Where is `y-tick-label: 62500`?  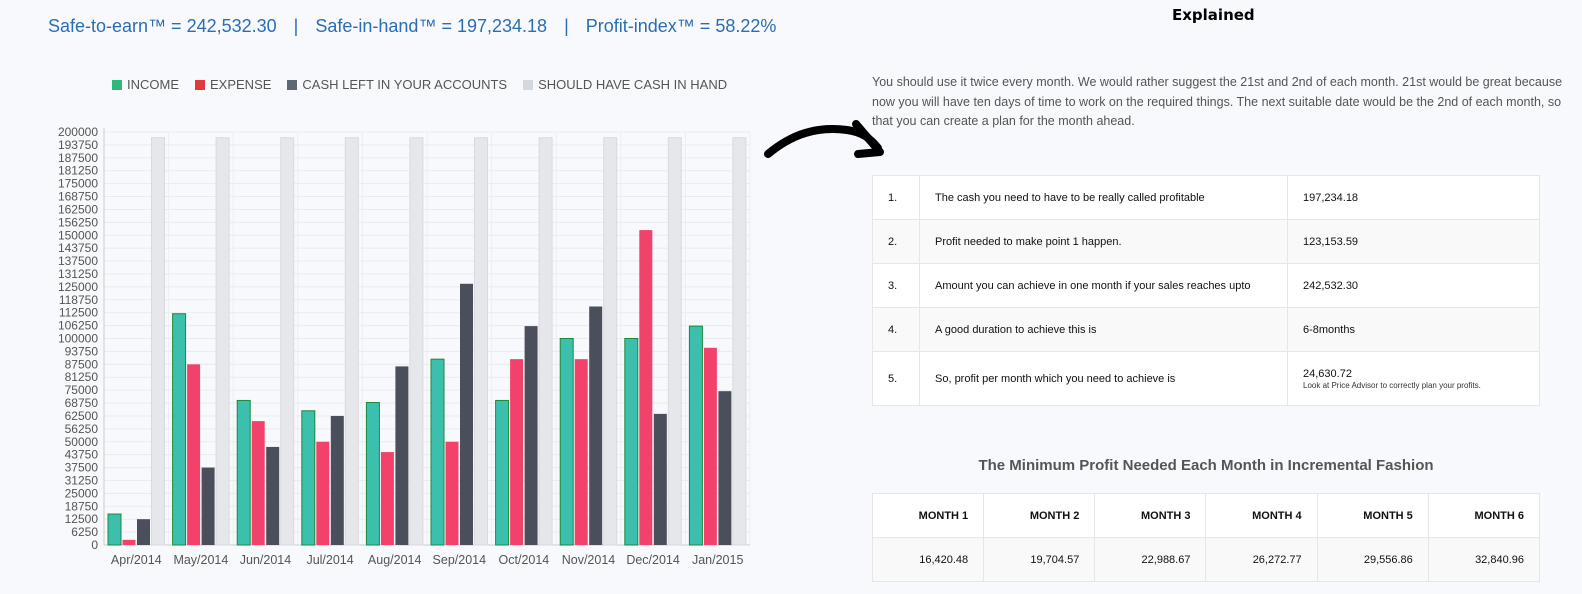 y-tick-label: 62500 is located at coordinates (82, 416).